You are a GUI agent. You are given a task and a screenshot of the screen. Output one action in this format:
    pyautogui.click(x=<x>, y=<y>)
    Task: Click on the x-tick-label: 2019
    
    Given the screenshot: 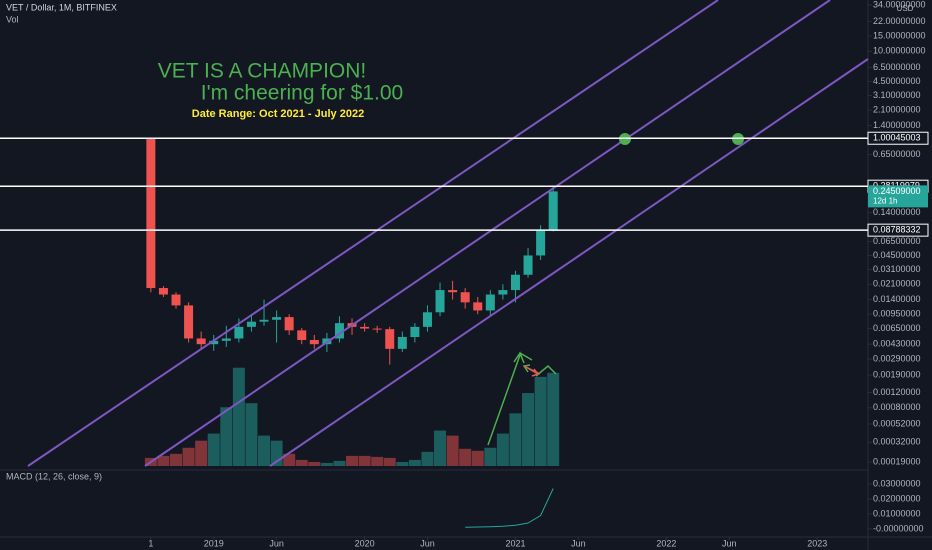 What is the action you would take?
    pyautogui.click(x=214, y=543)
    